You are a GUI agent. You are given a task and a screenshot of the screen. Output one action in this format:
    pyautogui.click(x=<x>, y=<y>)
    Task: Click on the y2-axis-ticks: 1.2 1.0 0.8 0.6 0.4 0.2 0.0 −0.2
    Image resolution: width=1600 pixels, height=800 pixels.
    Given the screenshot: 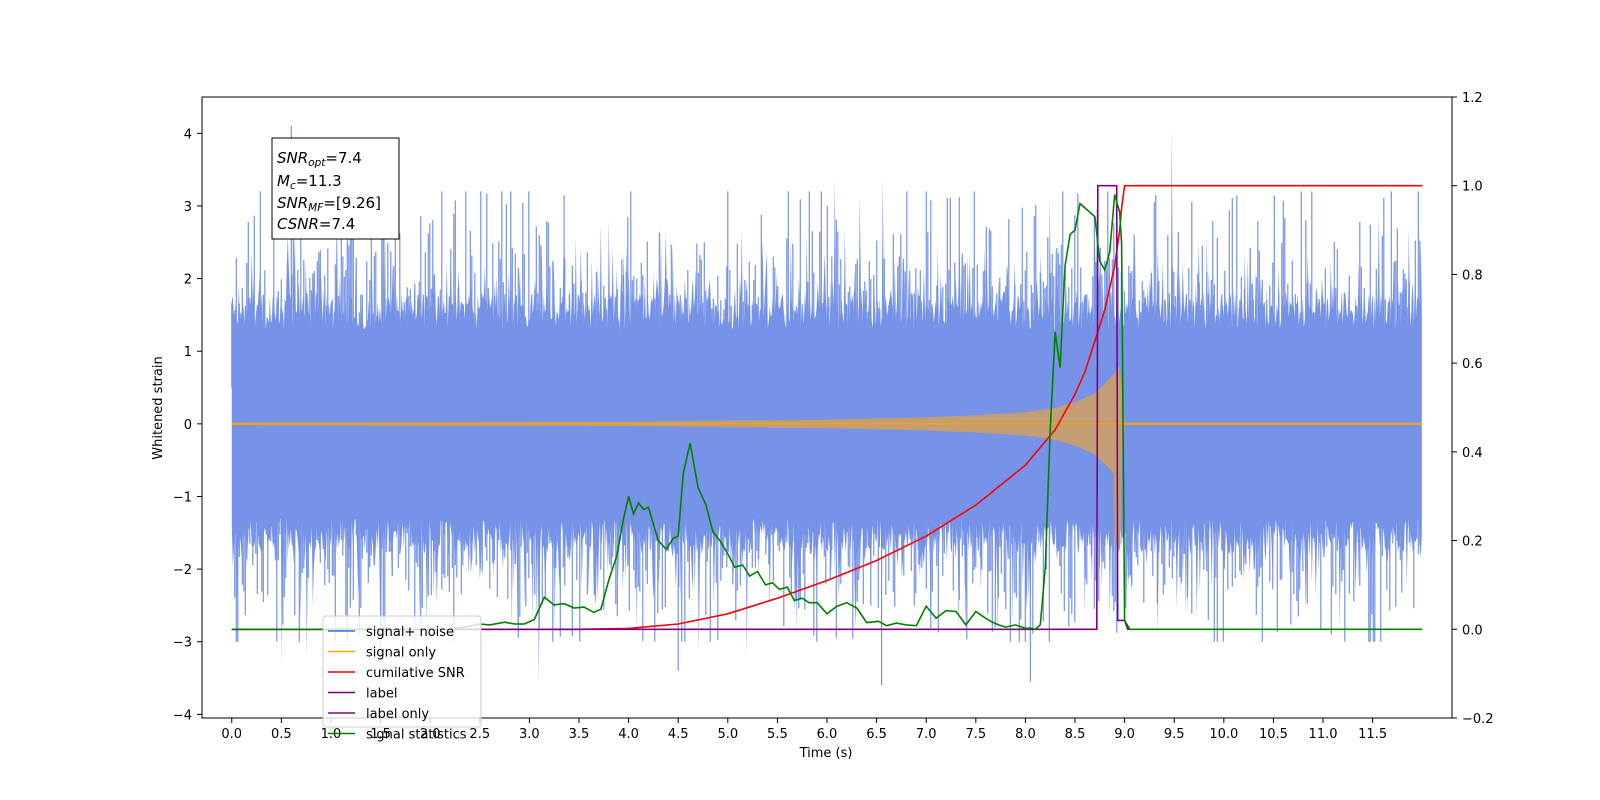 What is the action you would take?
    pyautogui.click(x=1473, y=409)
    